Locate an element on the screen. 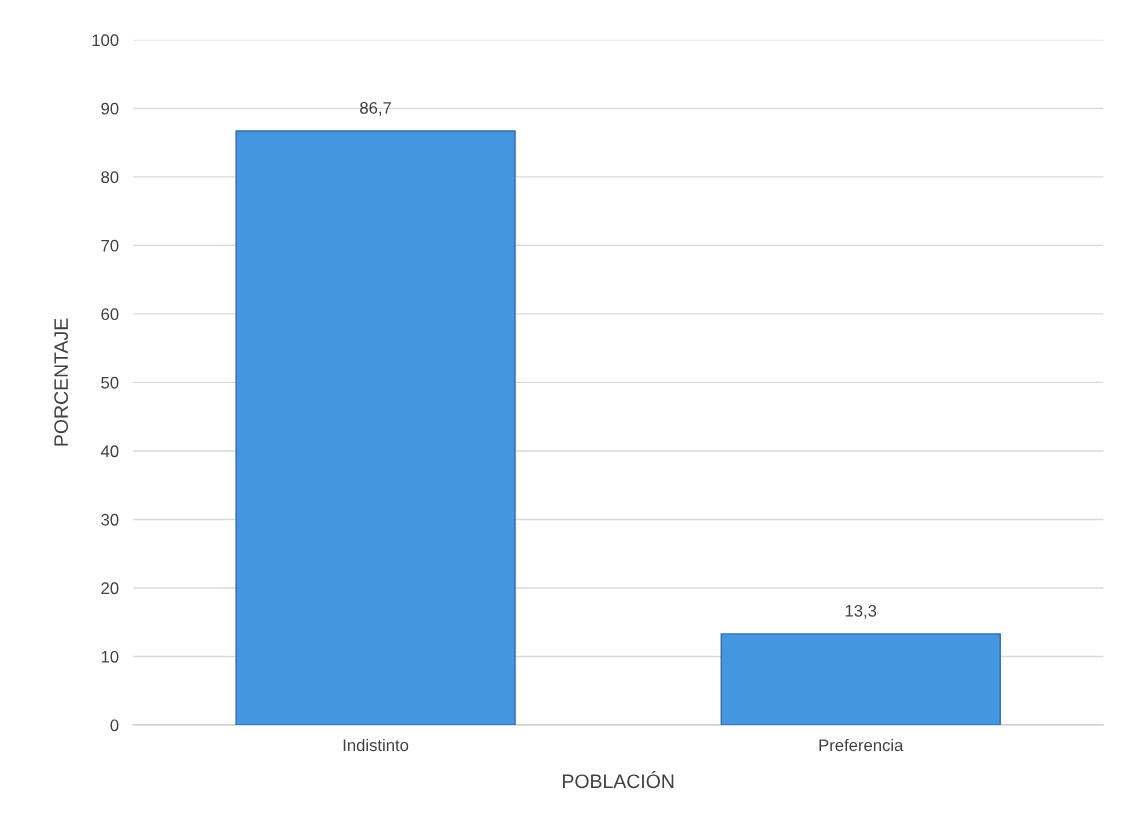 This screenshot has width=1127, height=830. y-tick-label: 20 is located at coordinates (110, 588).